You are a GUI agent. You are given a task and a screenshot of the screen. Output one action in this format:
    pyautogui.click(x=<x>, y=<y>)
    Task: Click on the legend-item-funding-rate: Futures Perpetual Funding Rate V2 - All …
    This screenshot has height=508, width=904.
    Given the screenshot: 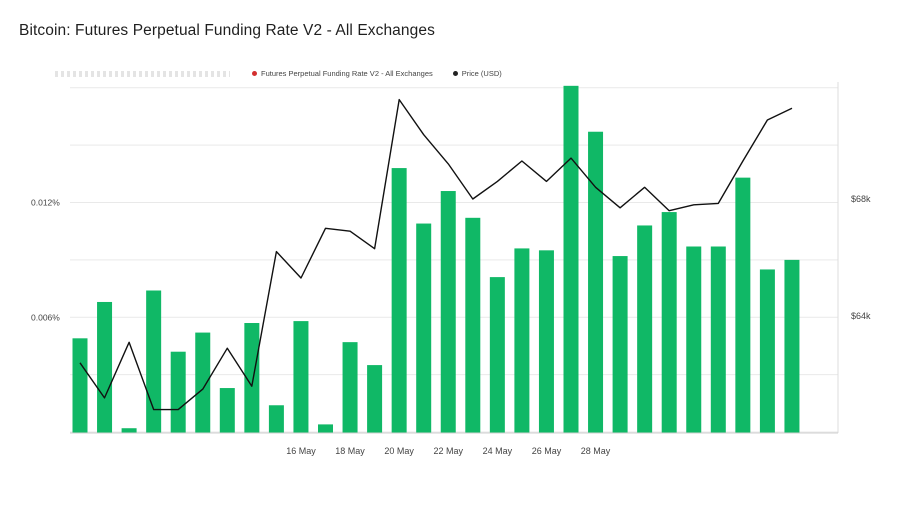 What is the action you would take?
    pyautogui.click(x=342, y=73)
    